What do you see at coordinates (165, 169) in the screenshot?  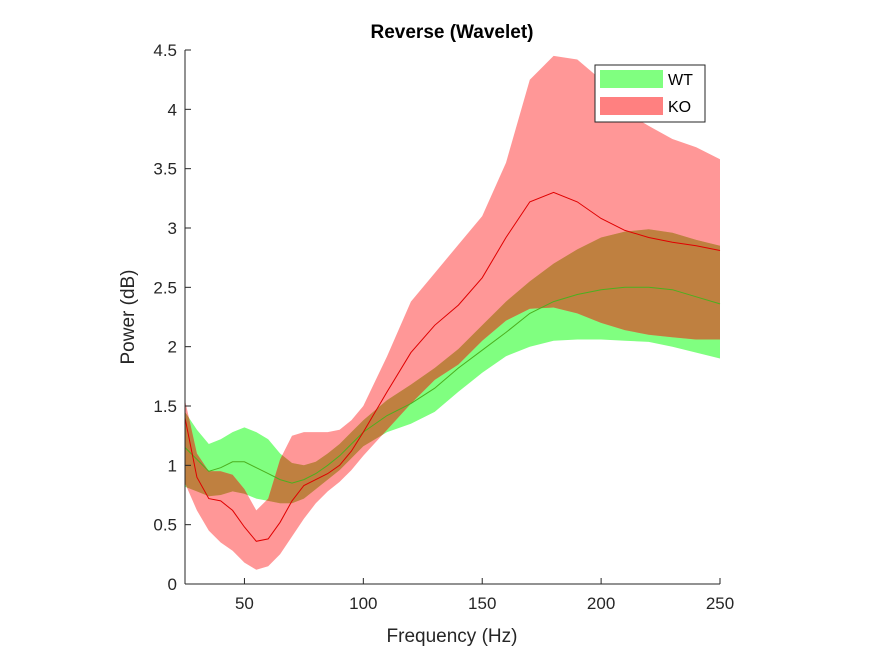 I see `y-tick-label: 3.5` at bounding box center [165, 169].